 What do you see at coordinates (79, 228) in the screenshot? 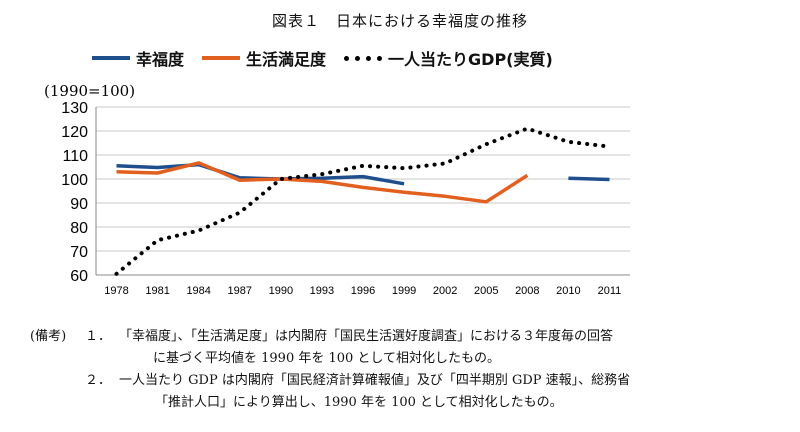
I see `y-tick-label-80: 80` at bounding box center [79, 228].